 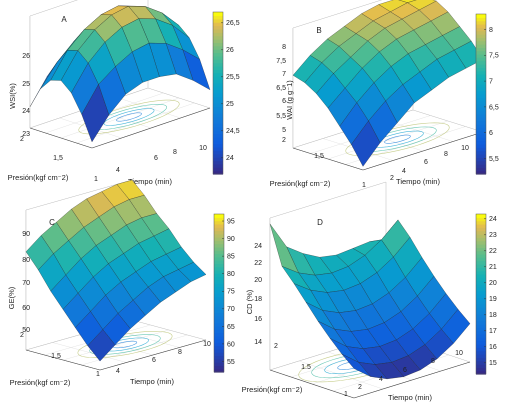 I want to click on z-tick-label: 70, so click(x=26, y=283).